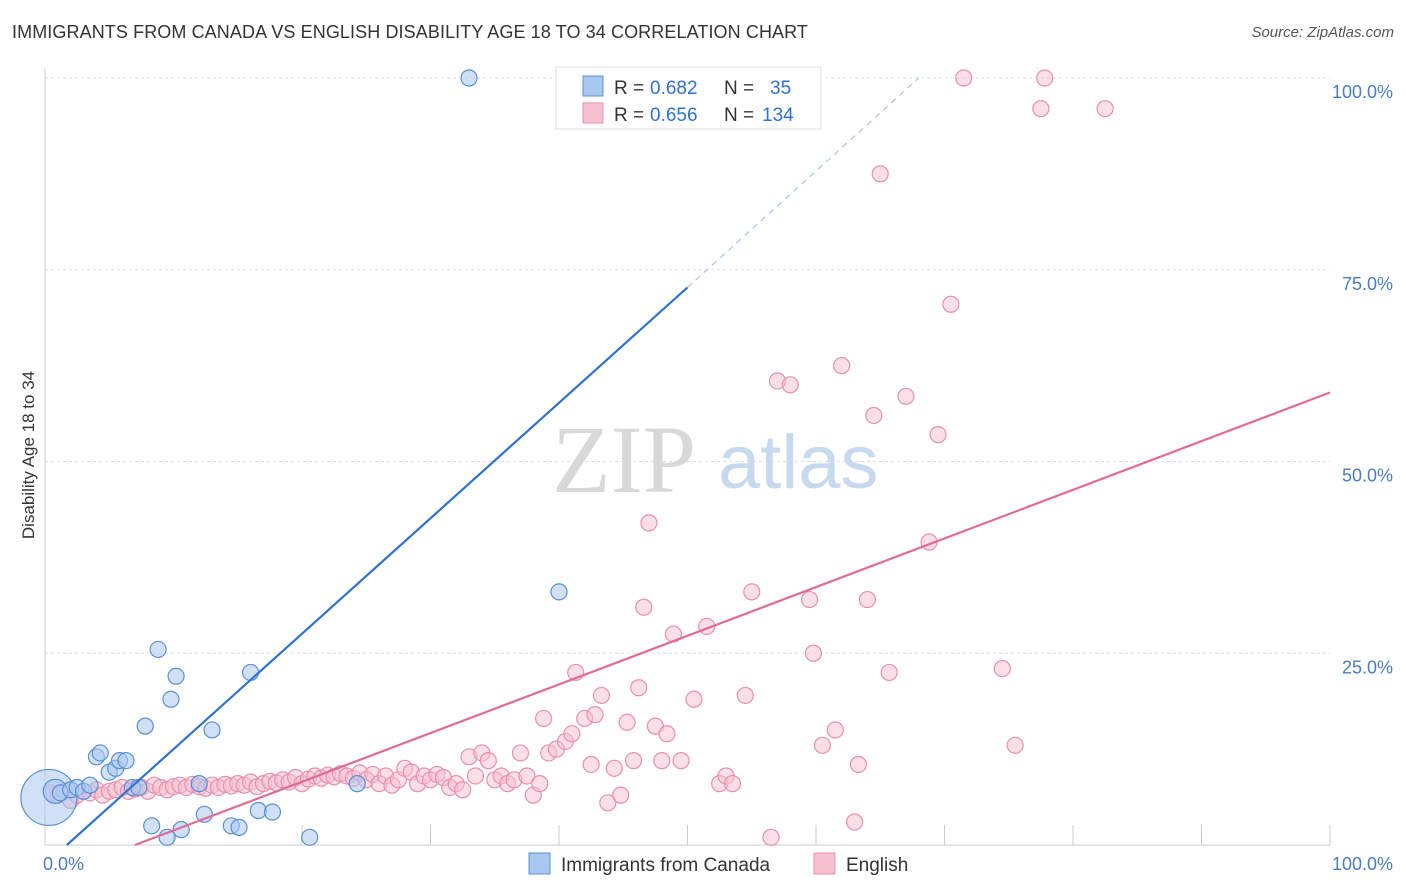 The height and width of the screenshot is (892, 1406). Describe the element at coordinates (1367, 284) in the screenshot. I see `y-tick-label-2: 75.0%` at that location.